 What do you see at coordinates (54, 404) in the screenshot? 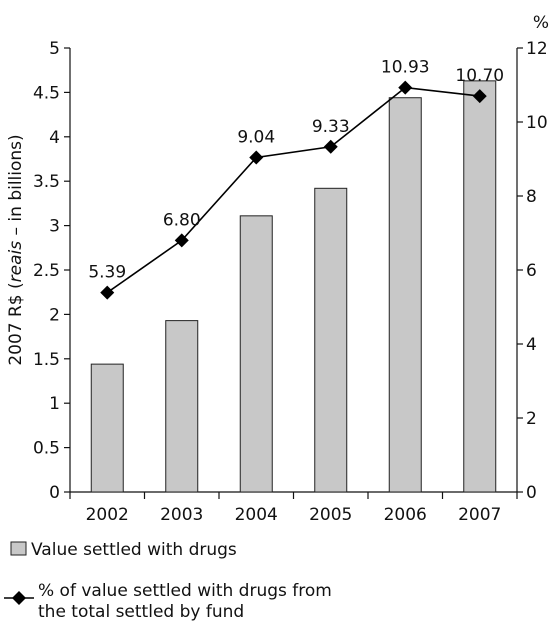
I see `left-tick-label: 1` at bounding box center [54, 404].